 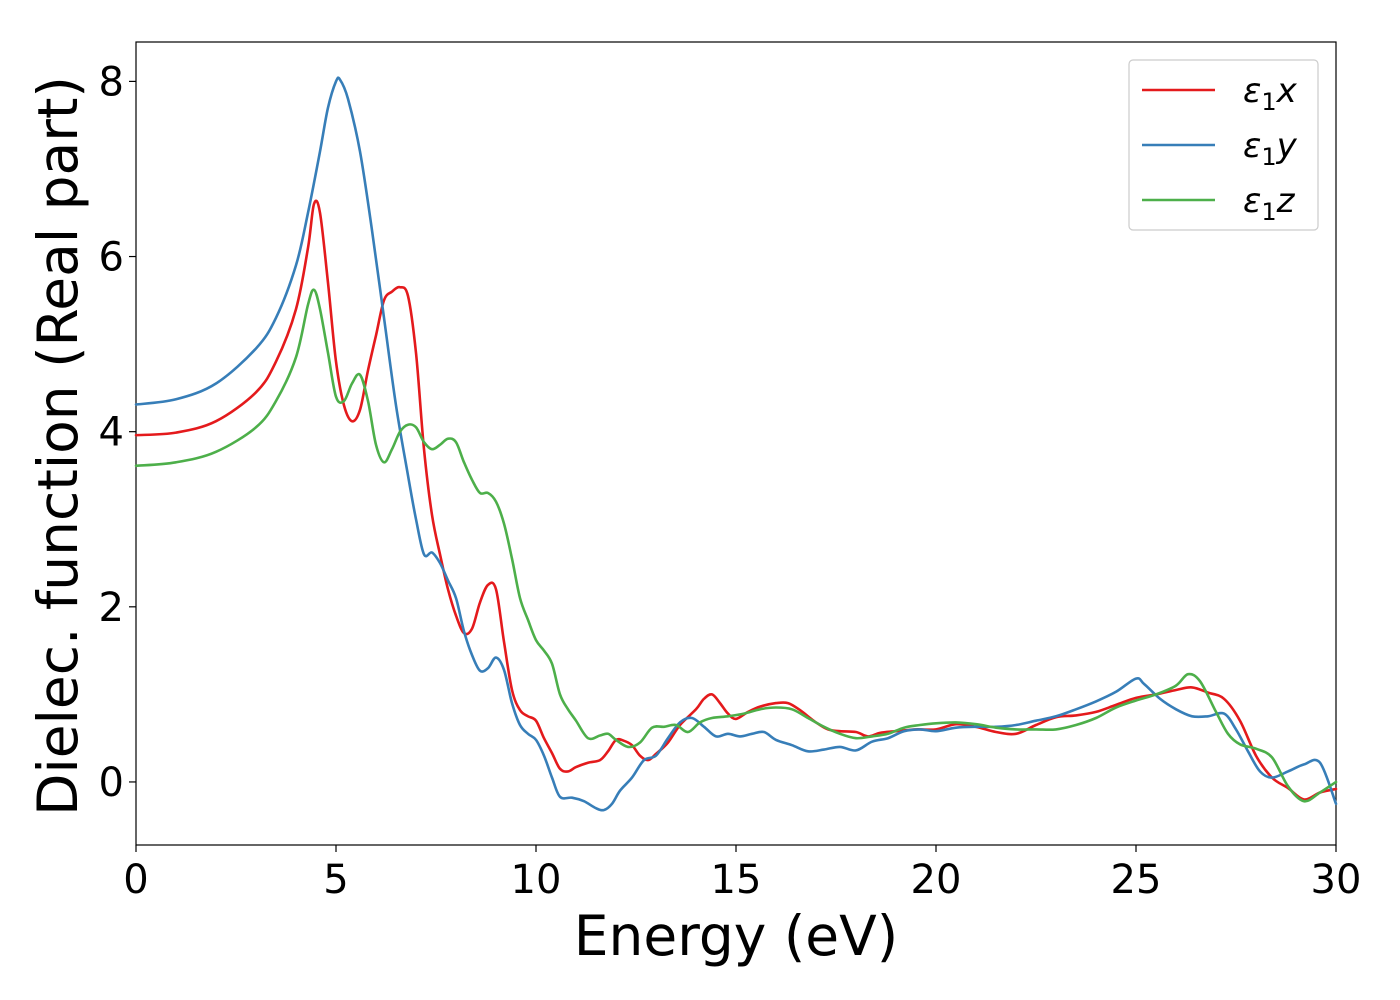 I want to click on y-tick-label: 0, so click(x=111, y=783).